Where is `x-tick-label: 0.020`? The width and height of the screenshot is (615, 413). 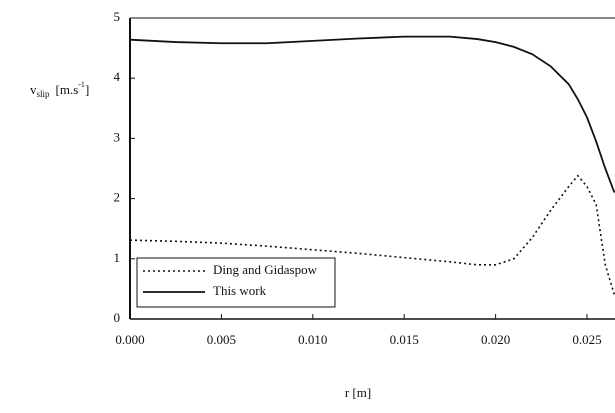
x-tick-label: 0.020 is located at coordinates (495, 339).